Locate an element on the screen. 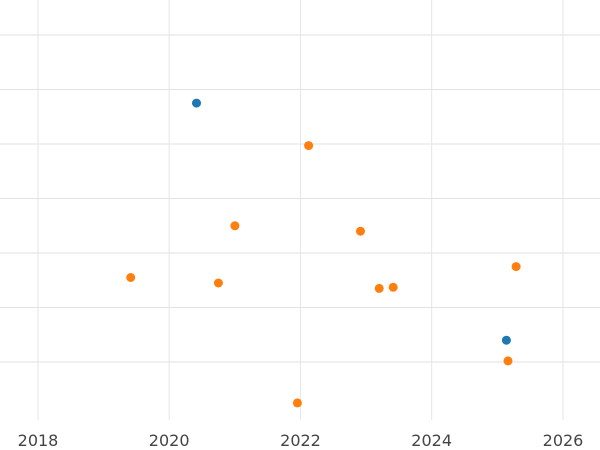 The image size is (600, 450). x-axis-tick-labels: 2018 2020 2022 2024 2026 is located at coordinates (301, 440).